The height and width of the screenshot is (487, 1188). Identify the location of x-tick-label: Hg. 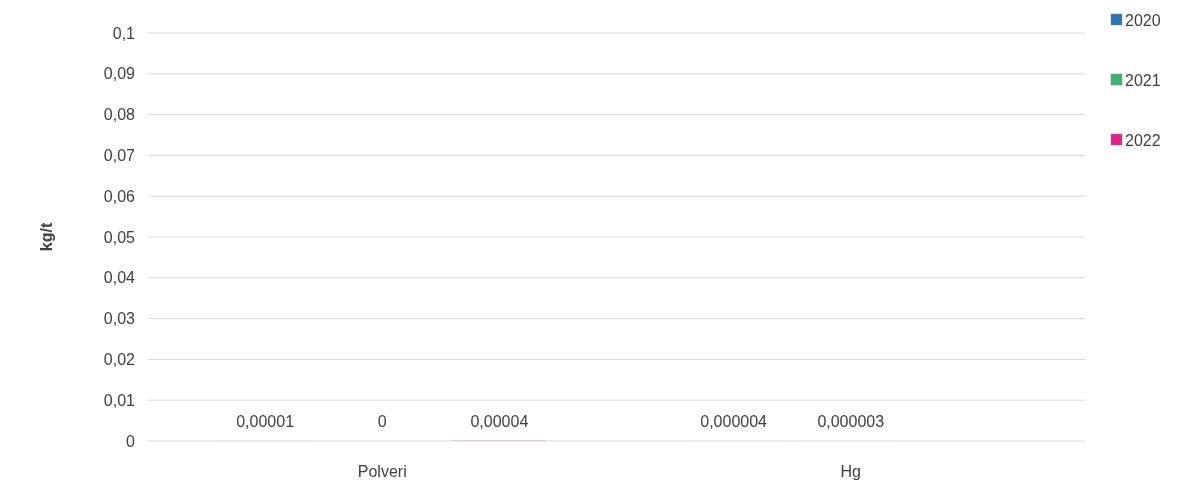
(850, 471).